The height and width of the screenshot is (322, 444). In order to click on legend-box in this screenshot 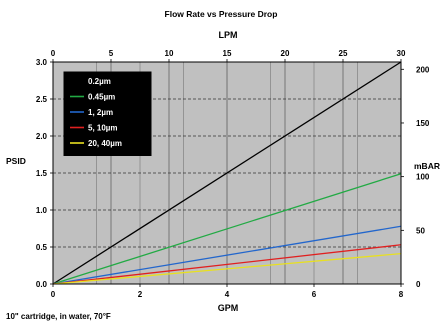, I will do `click(107, 113)`.